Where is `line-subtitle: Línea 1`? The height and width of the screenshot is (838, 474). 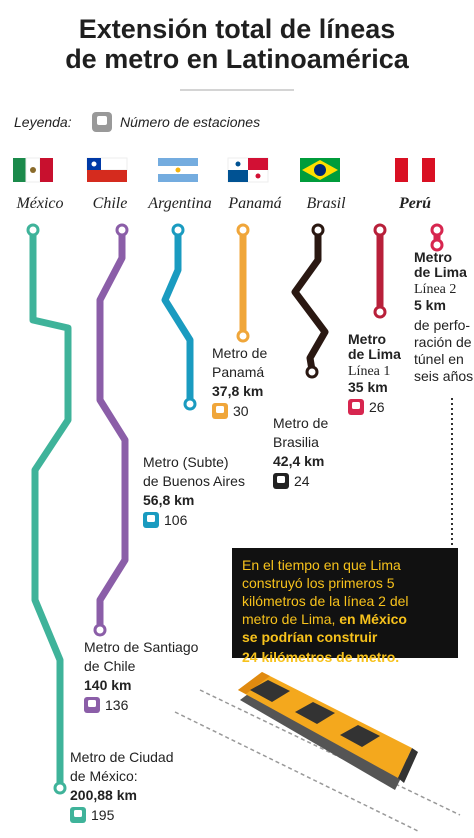
line-subtitle: Línea 1 is located at coordinates (369, 371).